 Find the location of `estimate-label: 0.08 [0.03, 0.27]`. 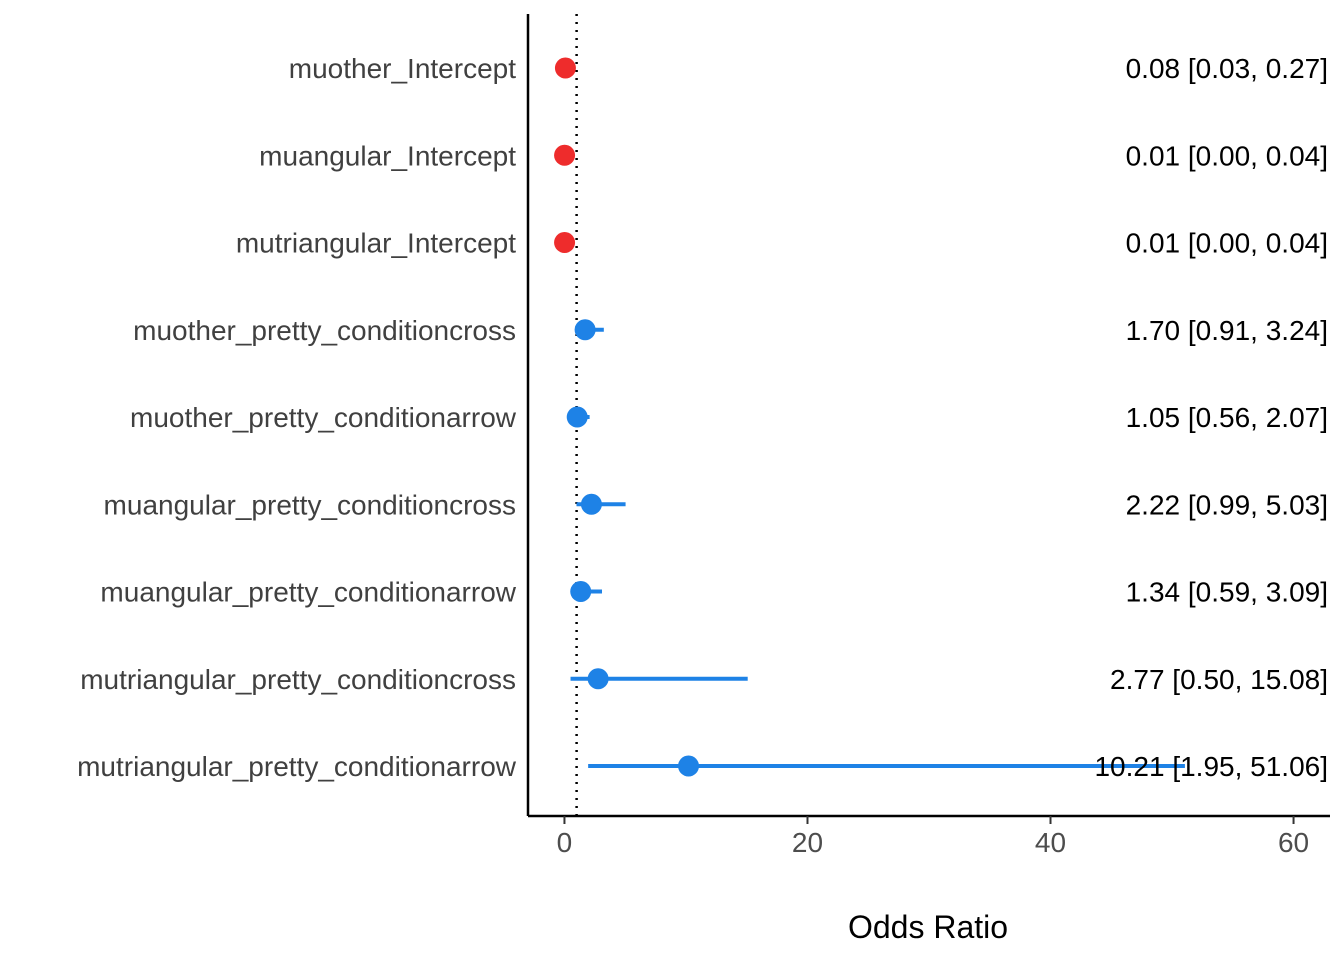

estimate-label: 0.08 [0.03, 0.27] is located at coordinates (1227, 68).